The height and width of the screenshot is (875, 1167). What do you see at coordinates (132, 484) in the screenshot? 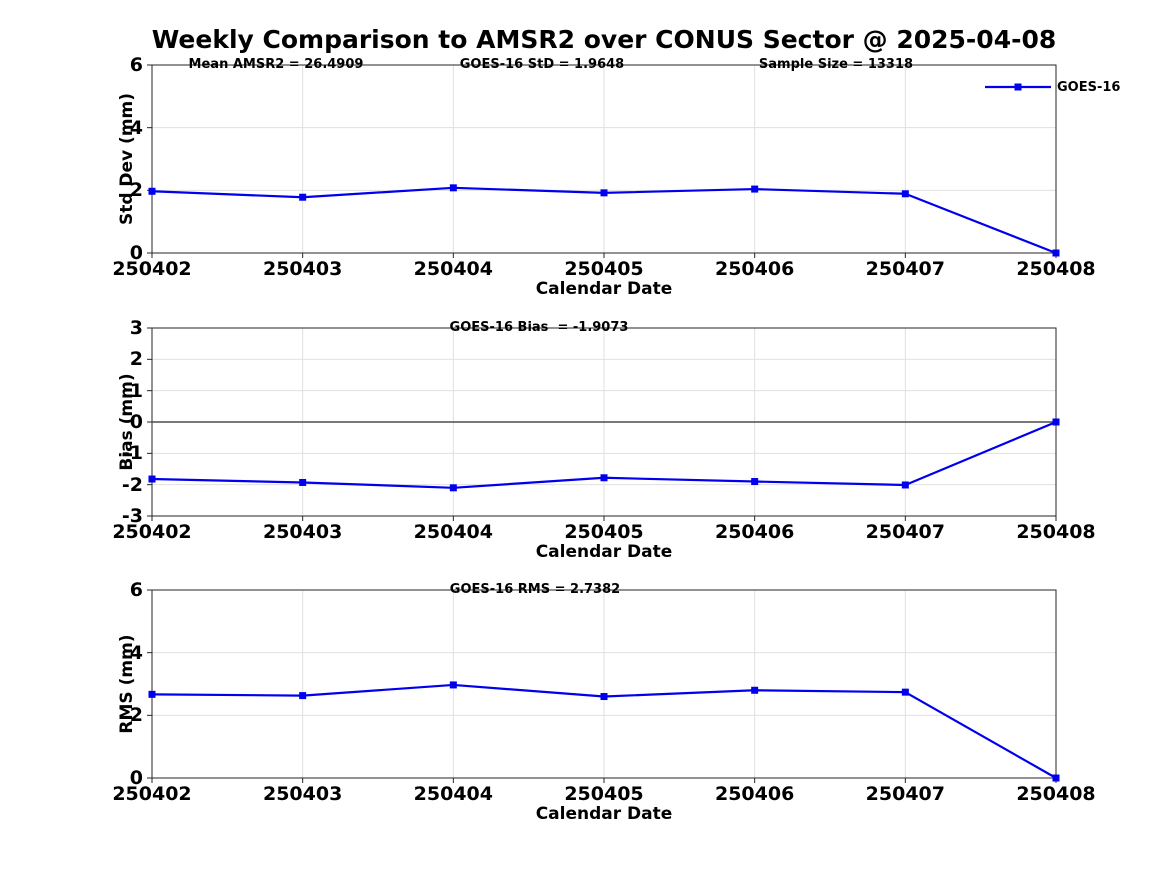
I see `y-tick-label: -2` at bounding box center [132, 484].